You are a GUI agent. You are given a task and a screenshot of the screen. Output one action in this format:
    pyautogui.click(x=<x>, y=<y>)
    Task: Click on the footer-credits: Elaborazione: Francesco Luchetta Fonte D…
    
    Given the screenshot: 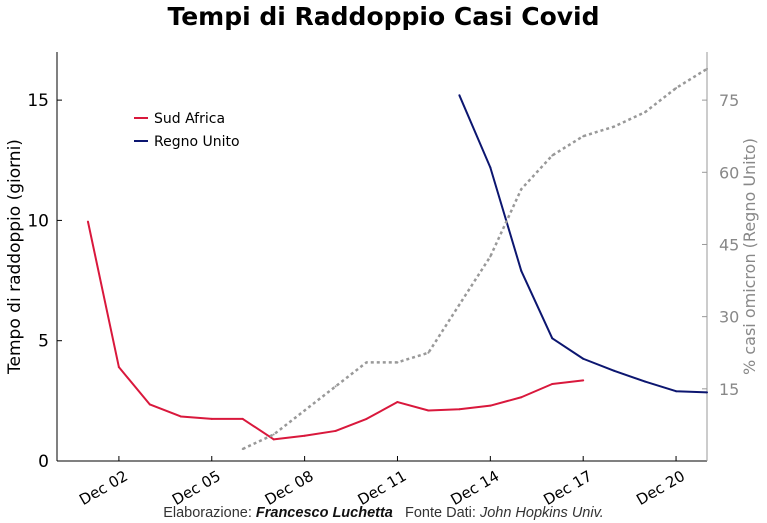 What is the action you would take?
    pyautogui.click(x=383, y=513)
    